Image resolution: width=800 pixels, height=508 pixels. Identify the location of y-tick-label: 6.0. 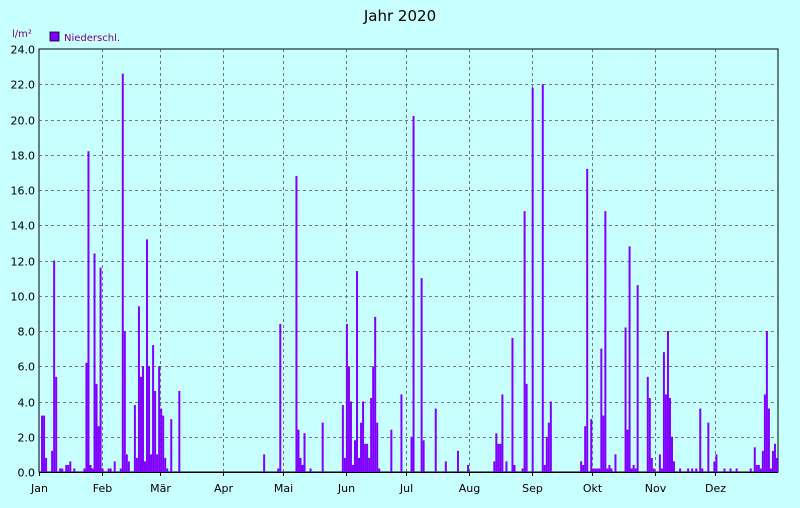
(27, 367).